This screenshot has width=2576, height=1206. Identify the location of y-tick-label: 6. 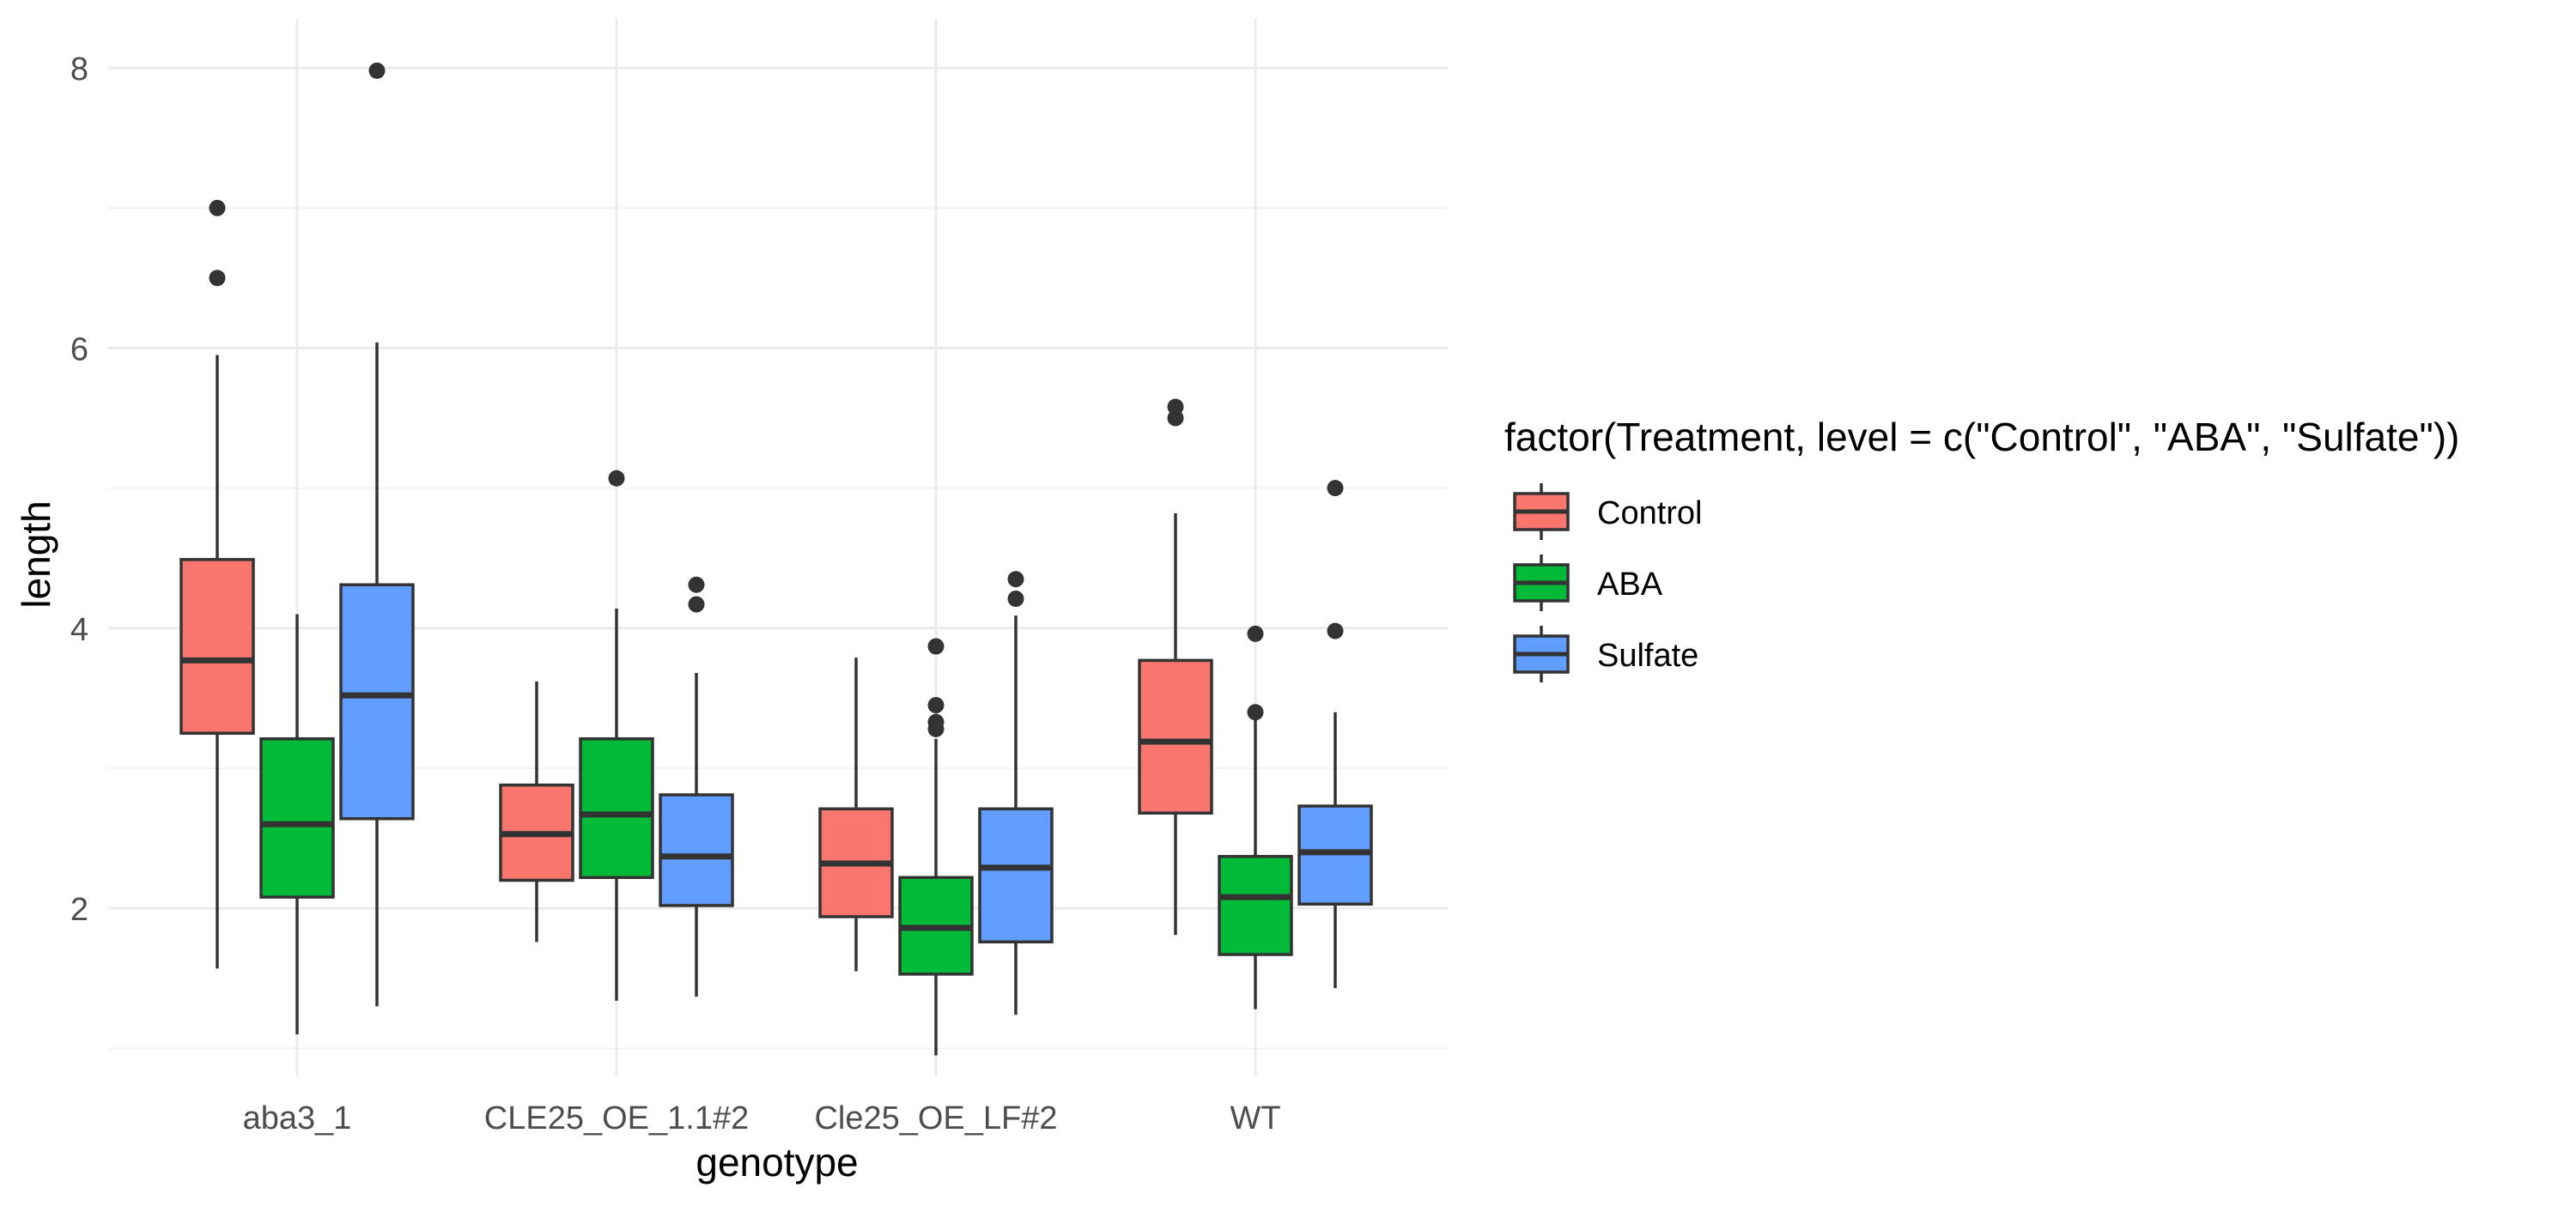
(79, 349).